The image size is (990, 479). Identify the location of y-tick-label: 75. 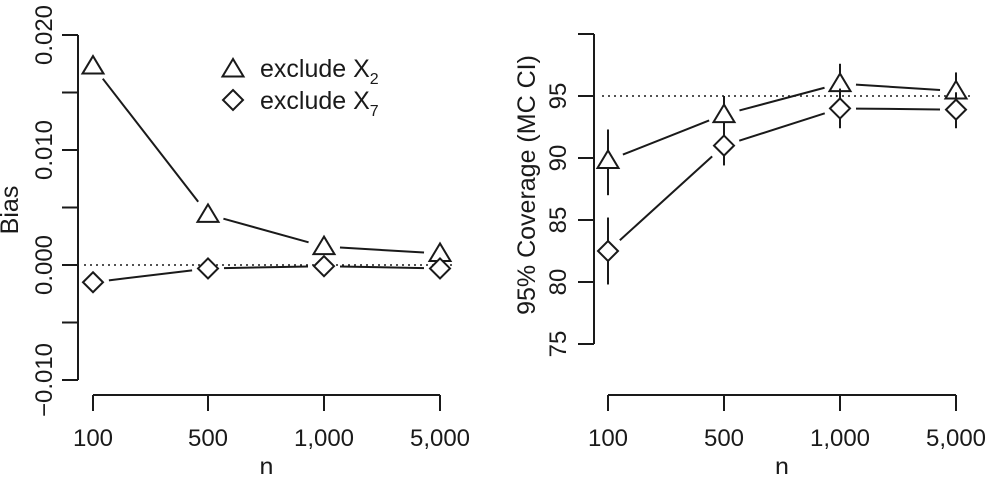
(558, 344).